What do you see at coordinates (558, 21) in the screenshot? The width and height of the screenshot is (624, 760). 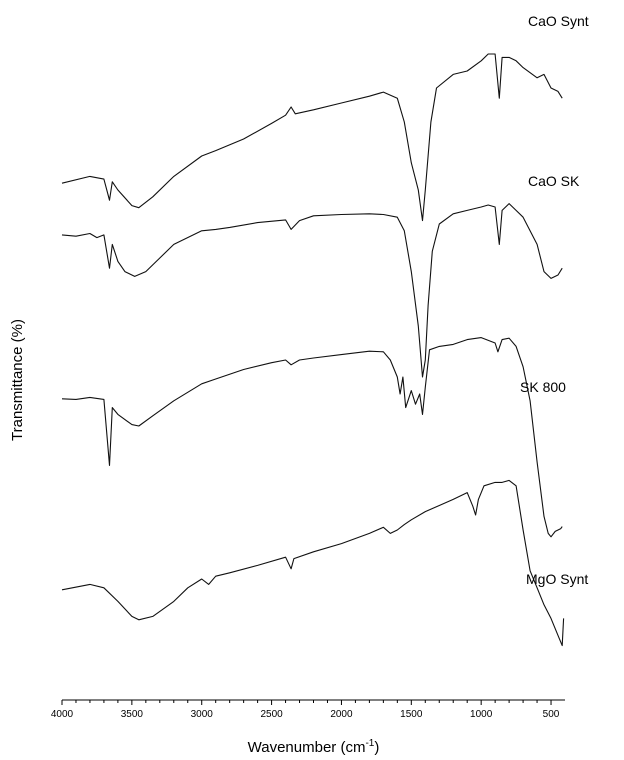 I see `series-label-cao-synt: CaO Synt` at bounding box center [558, 21].